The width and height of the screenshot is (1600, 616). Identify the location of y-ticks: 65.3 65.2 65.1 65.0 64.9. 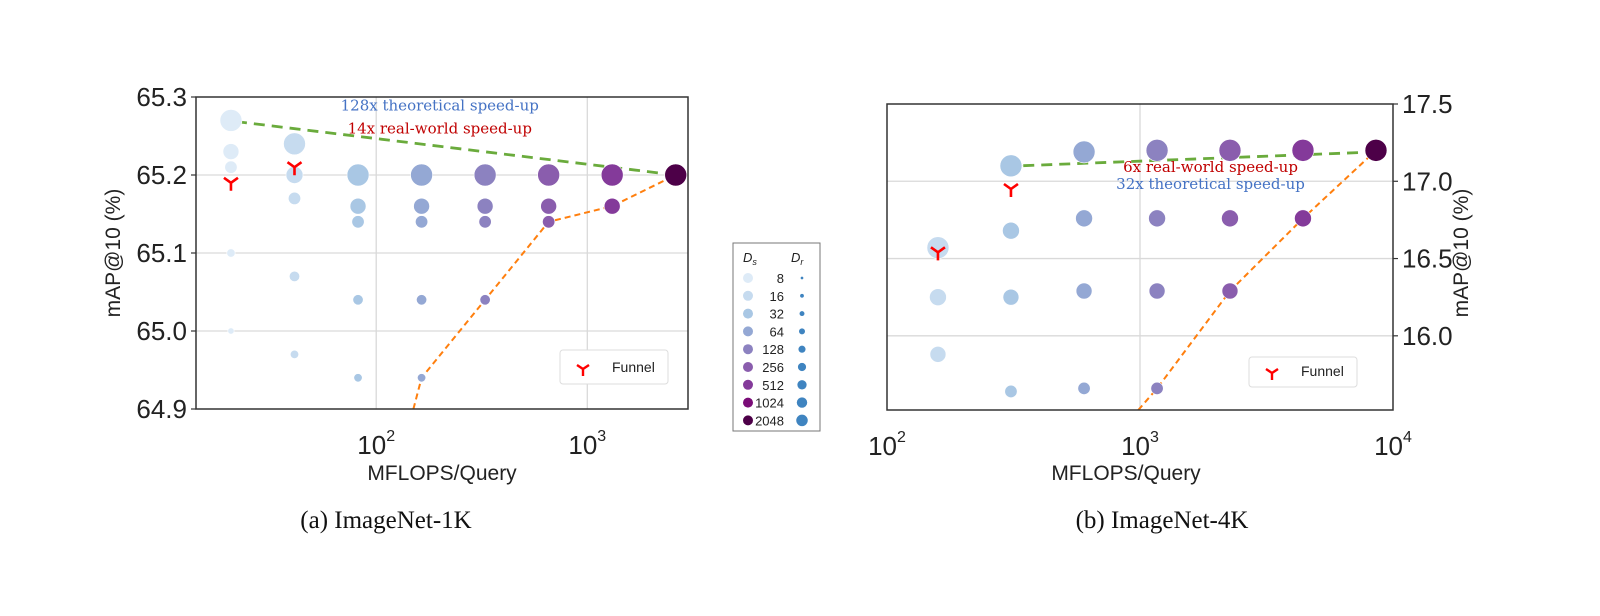
(166, 253).